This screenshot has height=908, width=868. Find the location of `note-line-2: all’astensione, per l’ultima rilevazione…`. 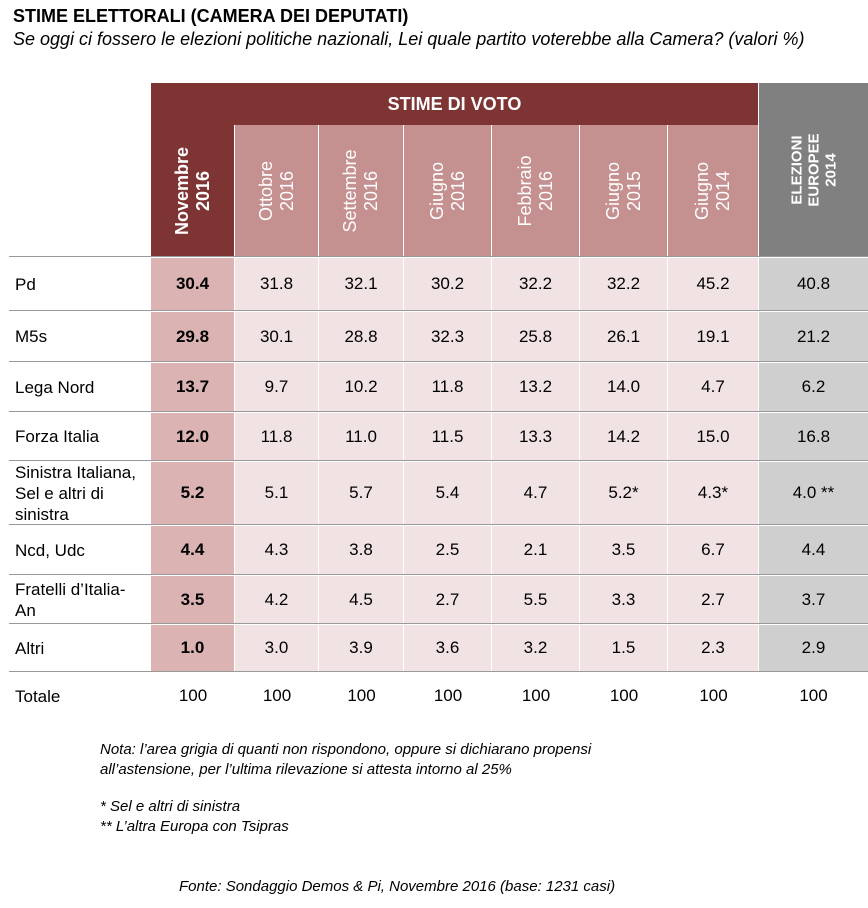

note-line-2: all’astensione, per l’ultima rilevazione… is located at coordinates (306, 769).